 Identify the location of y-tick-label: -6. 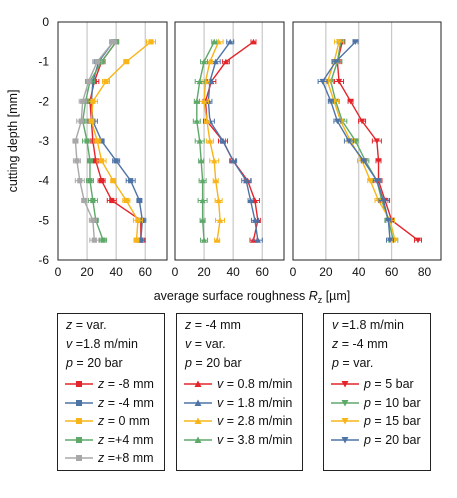
(43, 260).